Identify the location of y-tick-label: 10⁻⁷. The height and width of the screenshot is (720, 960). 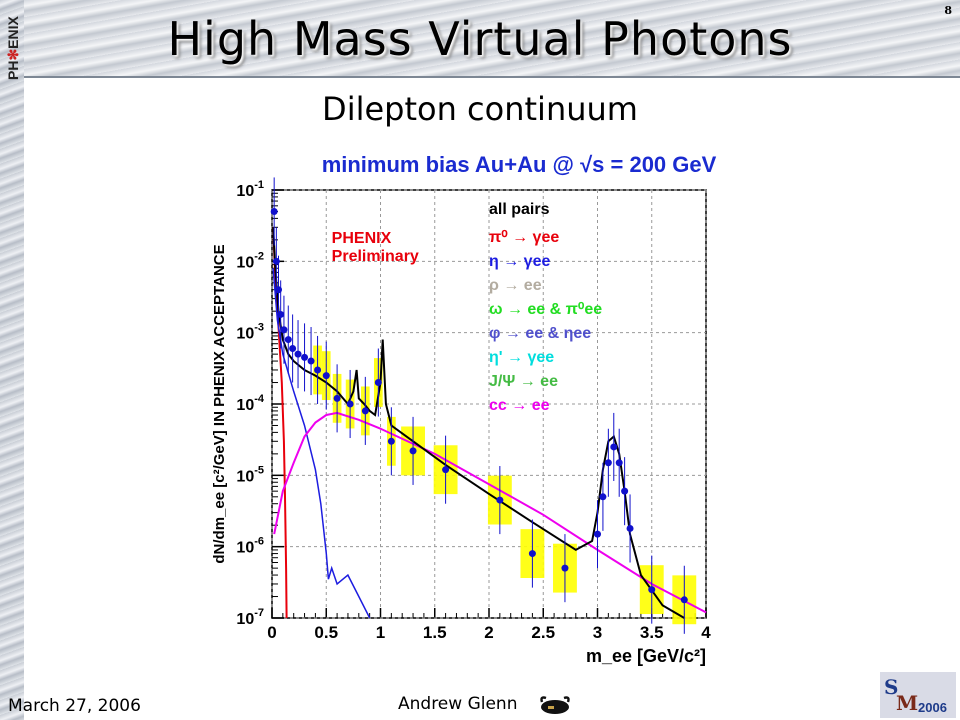
(250, 617).